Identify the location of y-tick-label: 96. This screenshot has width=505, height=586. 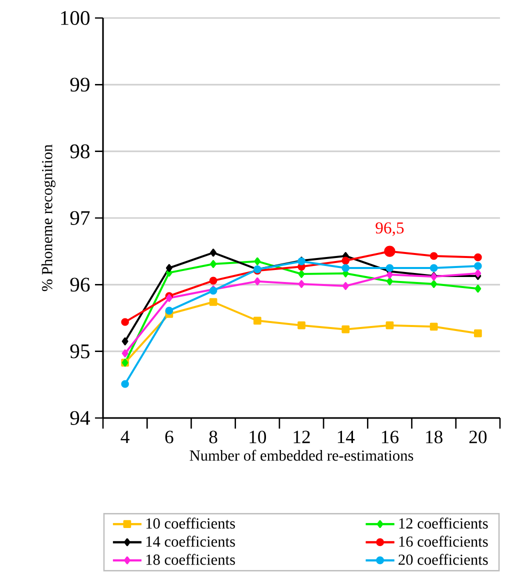
(80, 285).